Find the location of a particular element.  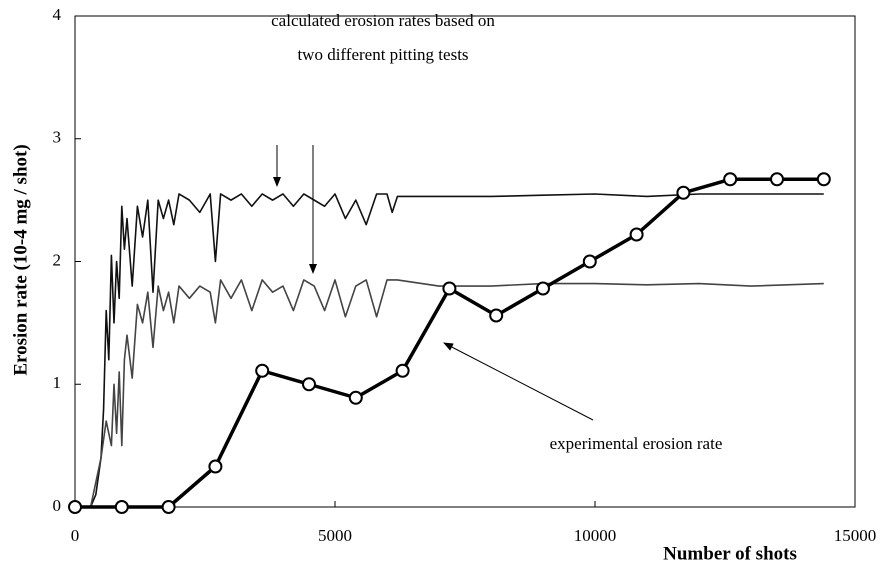

x-tick-label: 10000 is located at coordinates (595, 535).